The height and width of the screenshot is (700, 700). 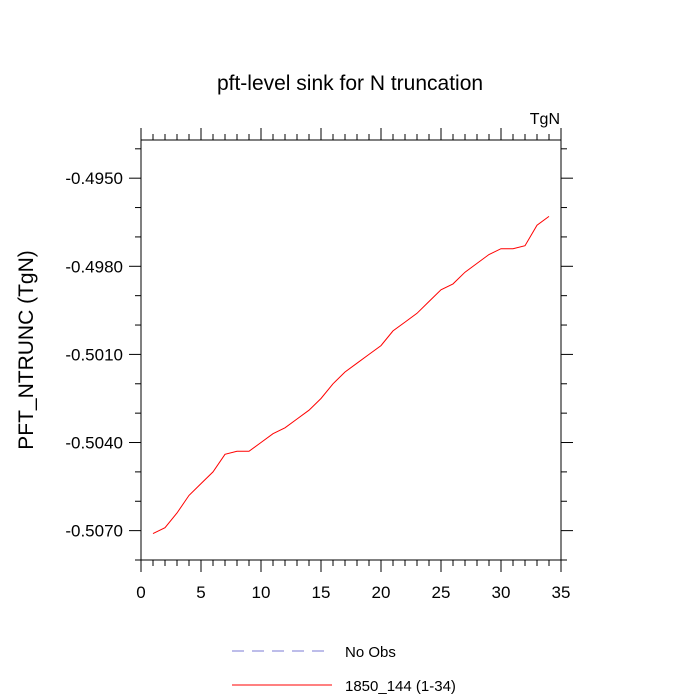 I want to click on chart-title: pft-level sink for N truncation, so click(x=350, y=83).